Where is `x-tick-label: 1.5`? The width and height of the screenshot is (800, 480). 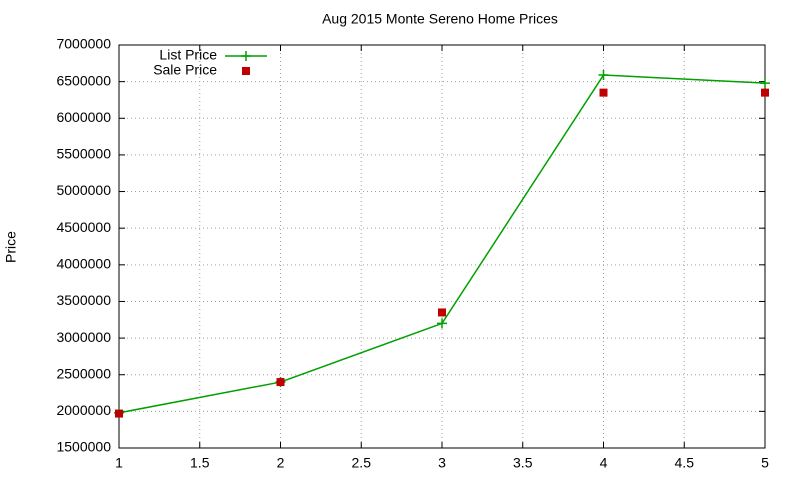
x-tick-label: 1.5 is located at coordinates (200, 463).